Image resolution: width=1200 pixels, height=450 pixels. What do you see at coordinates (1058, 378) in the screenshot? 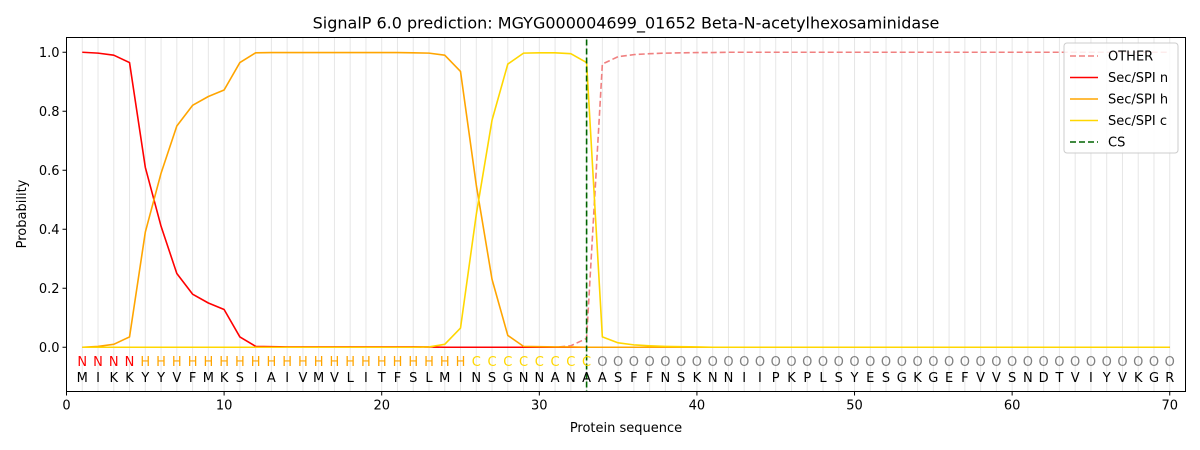
I see `residue-label: T` at bounding box center [1058, 378].